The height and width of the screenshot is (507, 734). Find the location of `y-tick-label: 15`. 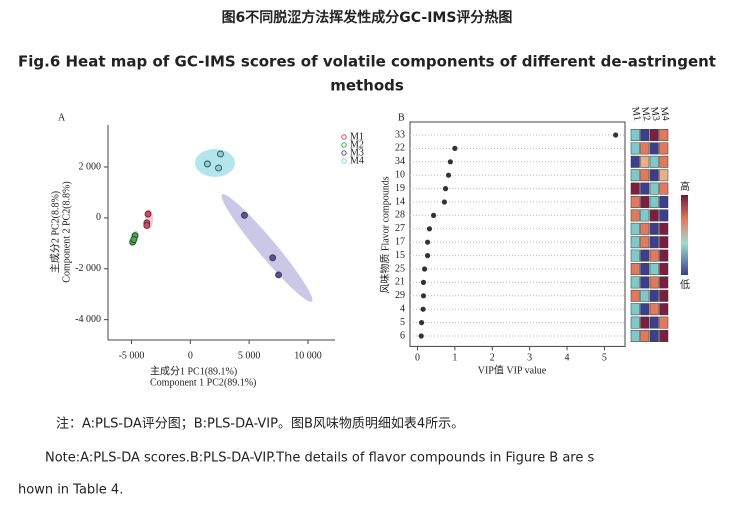

y-tick-label: 15 is located at coordinates (400, 255).